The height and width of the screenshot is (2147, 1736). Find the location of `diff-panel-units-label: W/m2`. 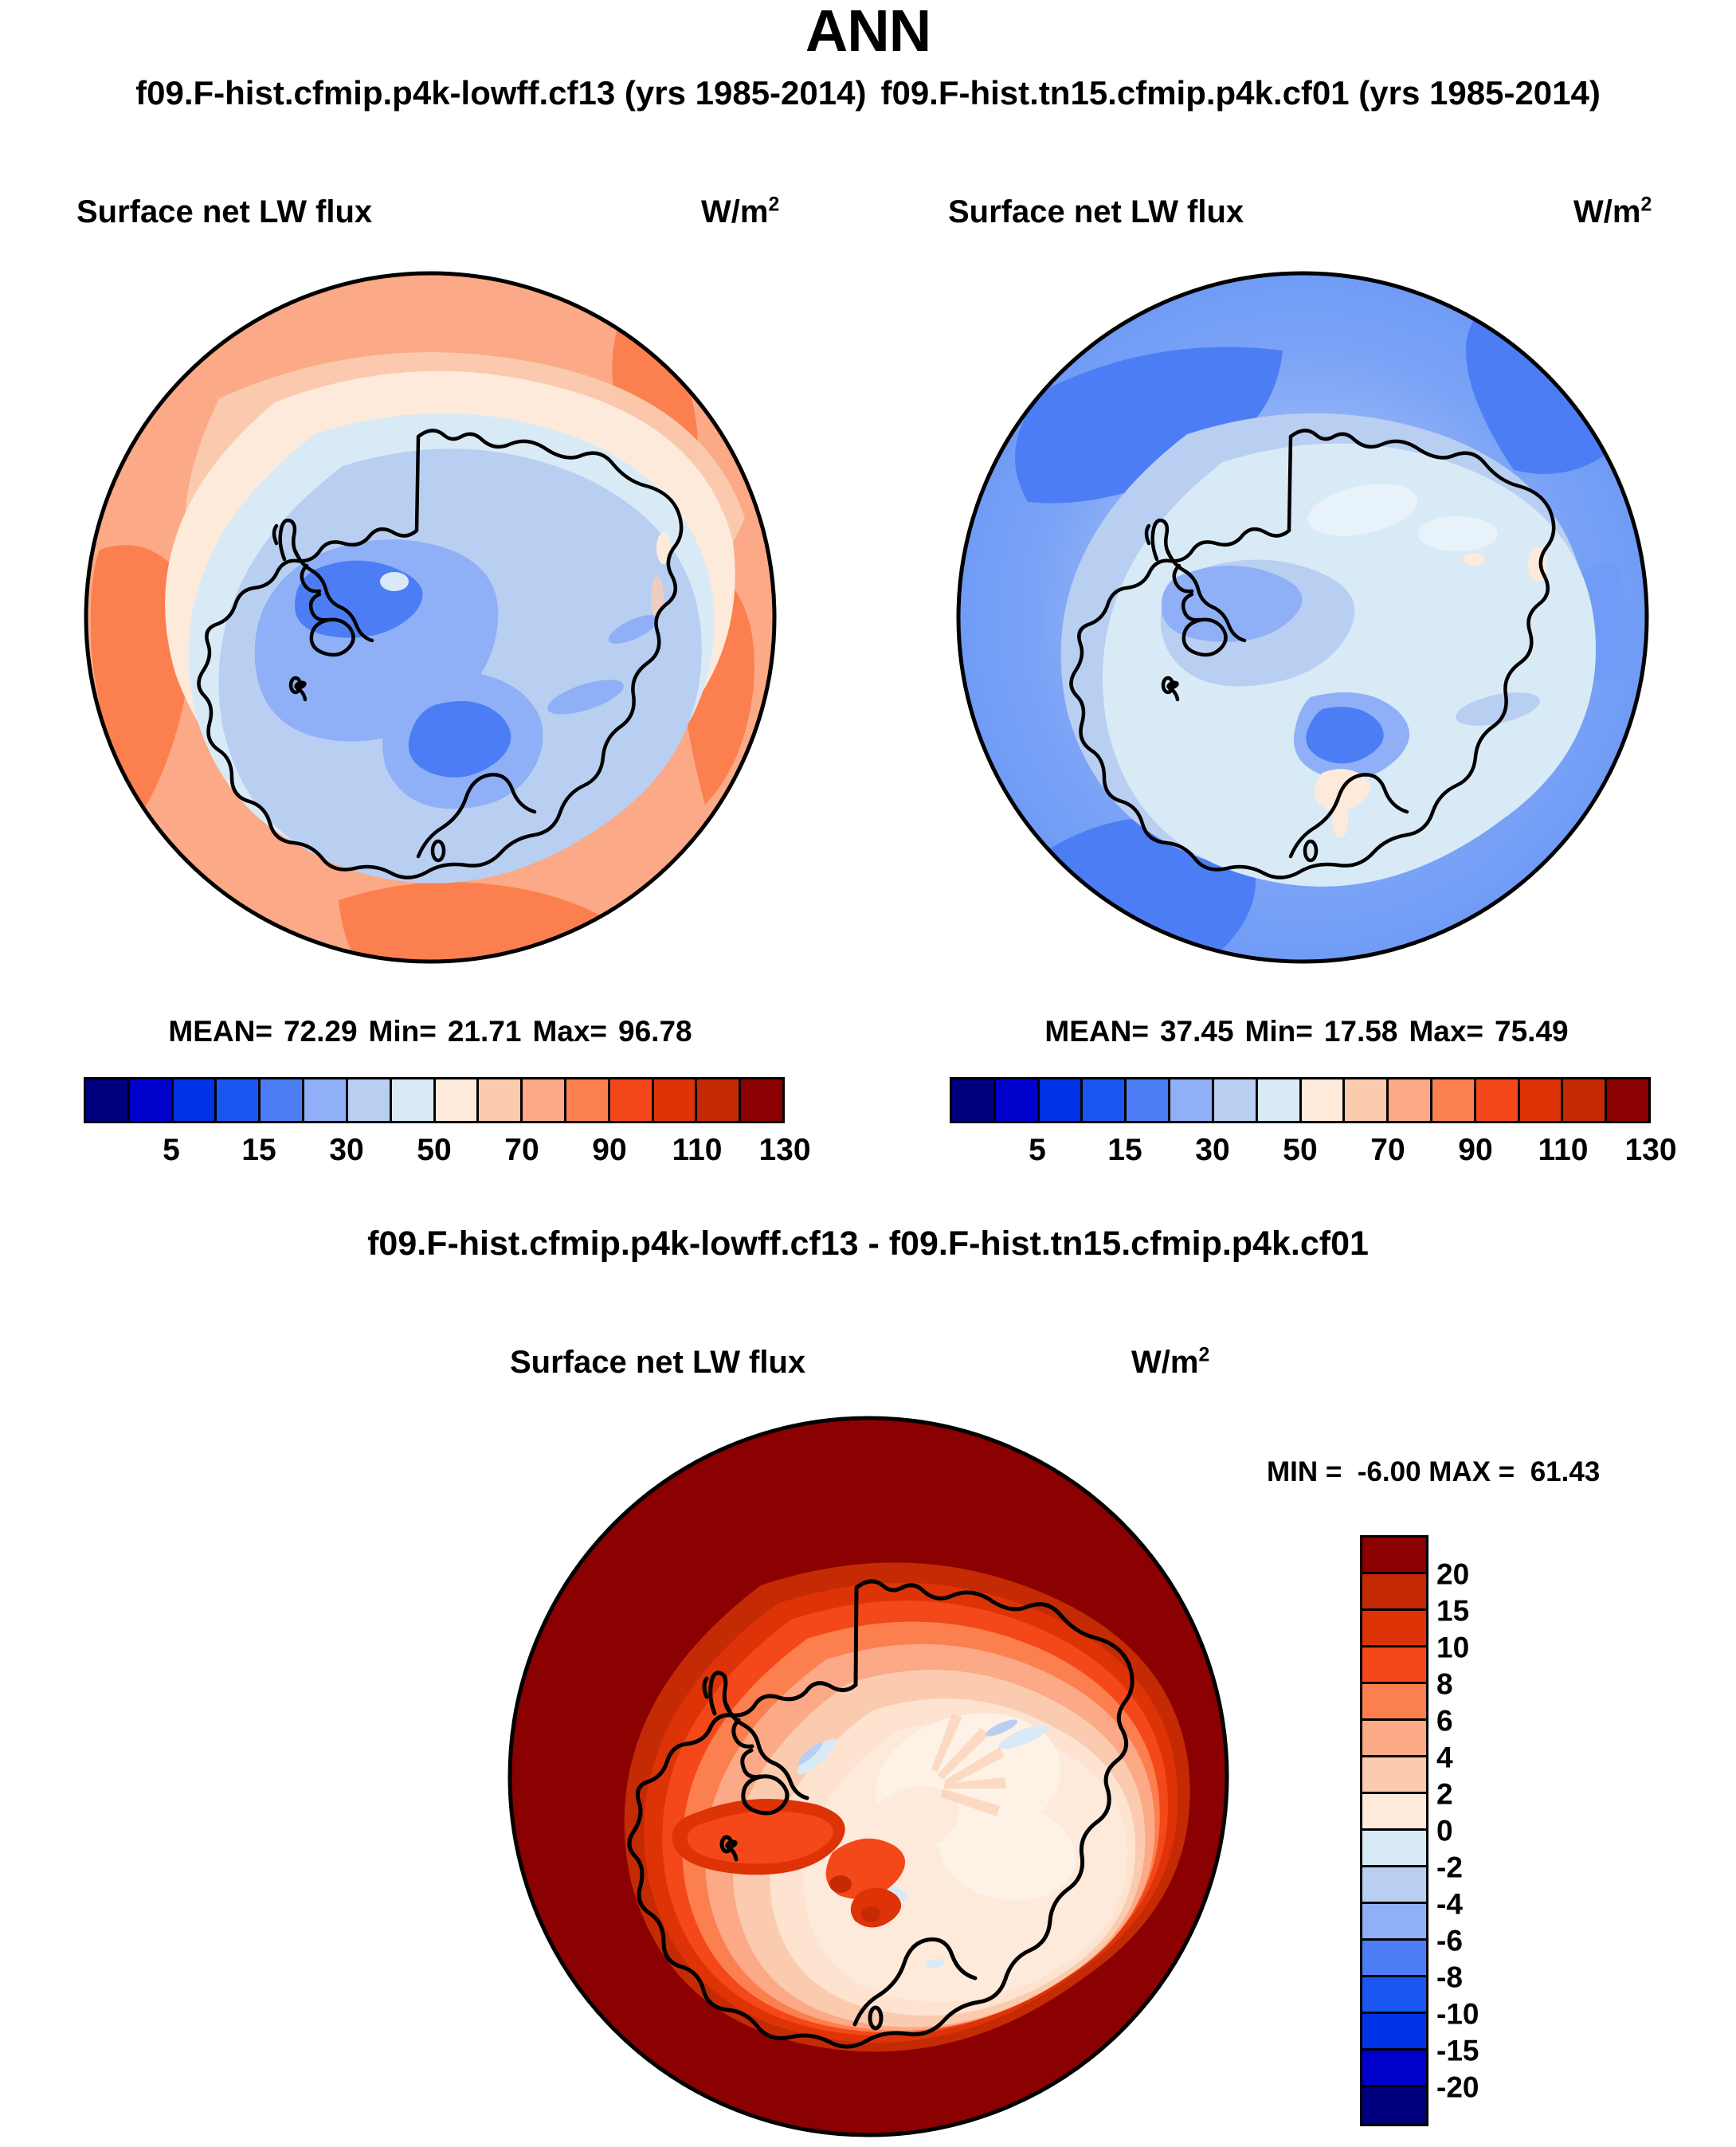

diff-panel-units-label: W/m2 is located at coordinates (1170, 1362).